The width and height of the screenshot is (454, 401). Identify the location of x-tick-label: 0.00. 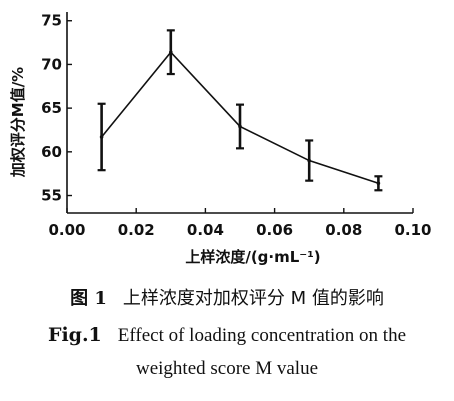
(66, 230).